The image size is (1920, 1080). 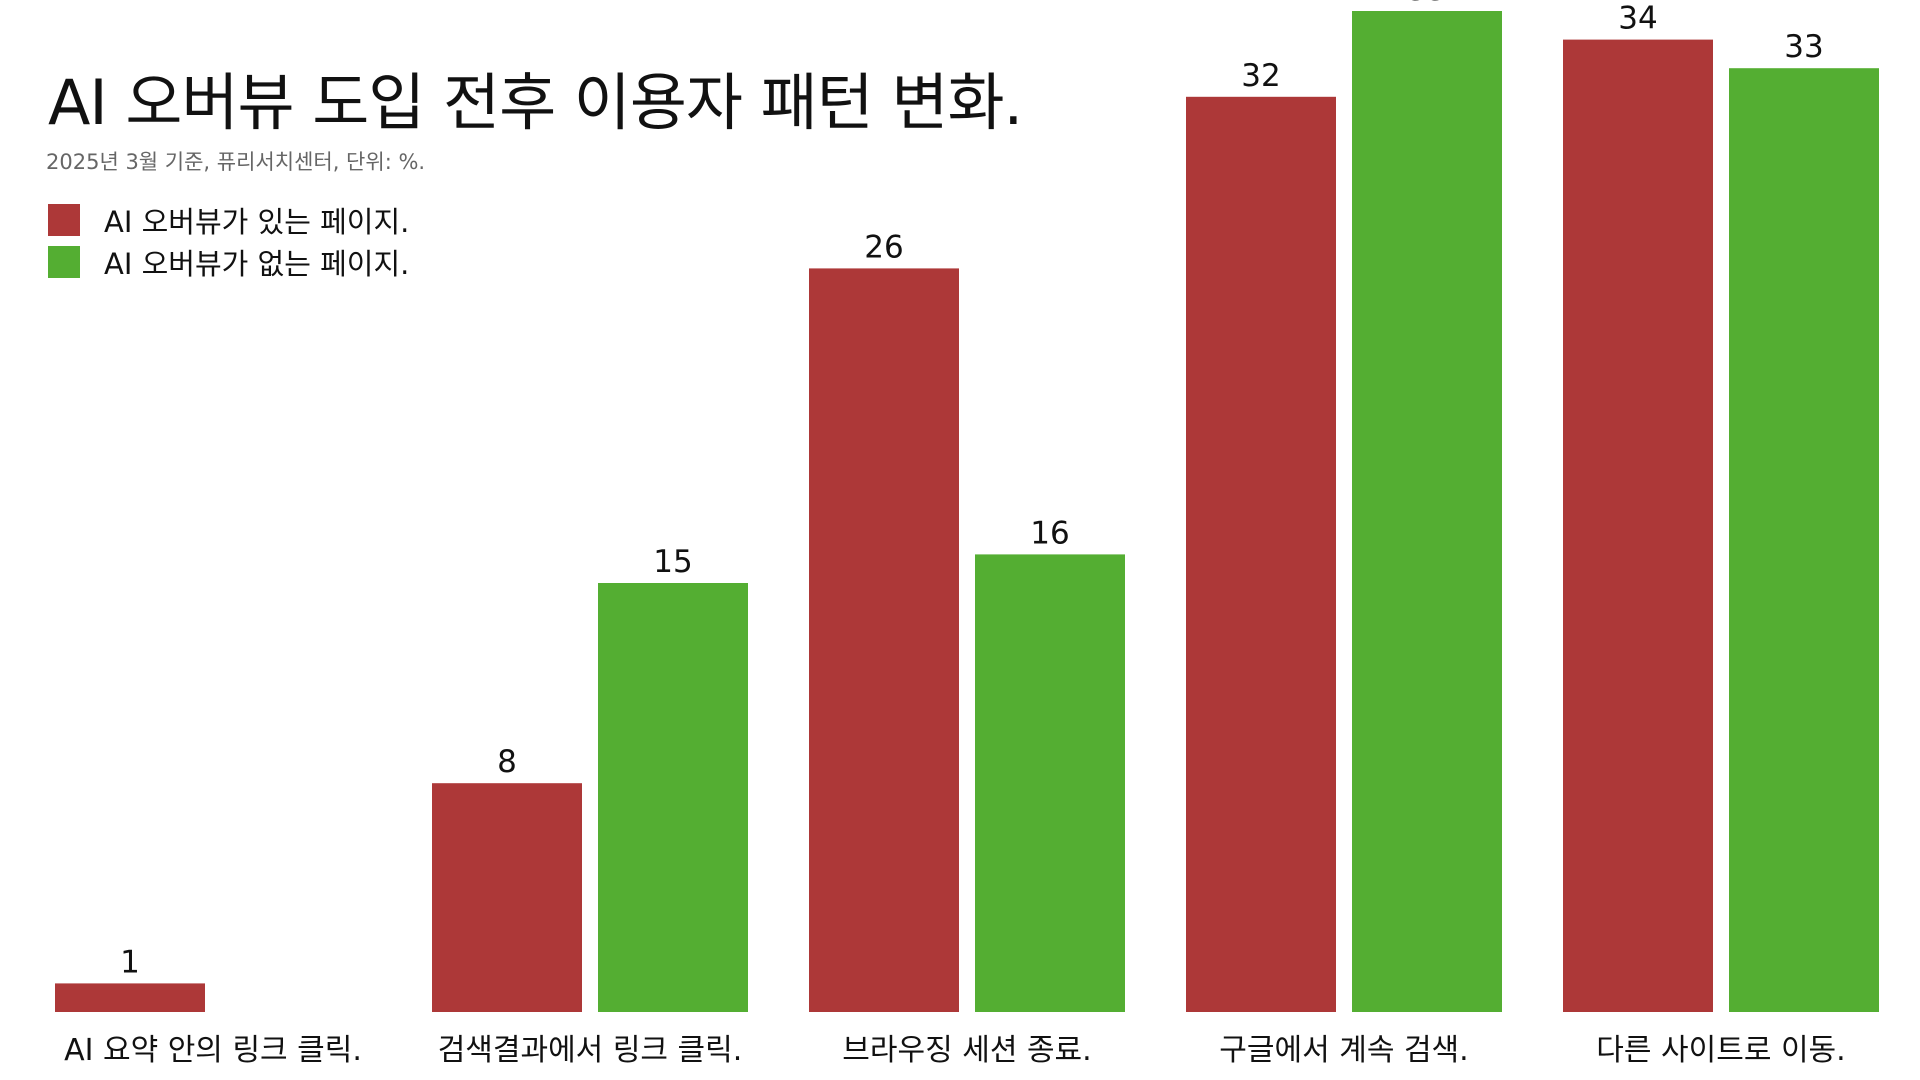 I want to click on legend-item-without-overview: AI 오버뷰가 없는 페이지., so click(x=228, y=262).